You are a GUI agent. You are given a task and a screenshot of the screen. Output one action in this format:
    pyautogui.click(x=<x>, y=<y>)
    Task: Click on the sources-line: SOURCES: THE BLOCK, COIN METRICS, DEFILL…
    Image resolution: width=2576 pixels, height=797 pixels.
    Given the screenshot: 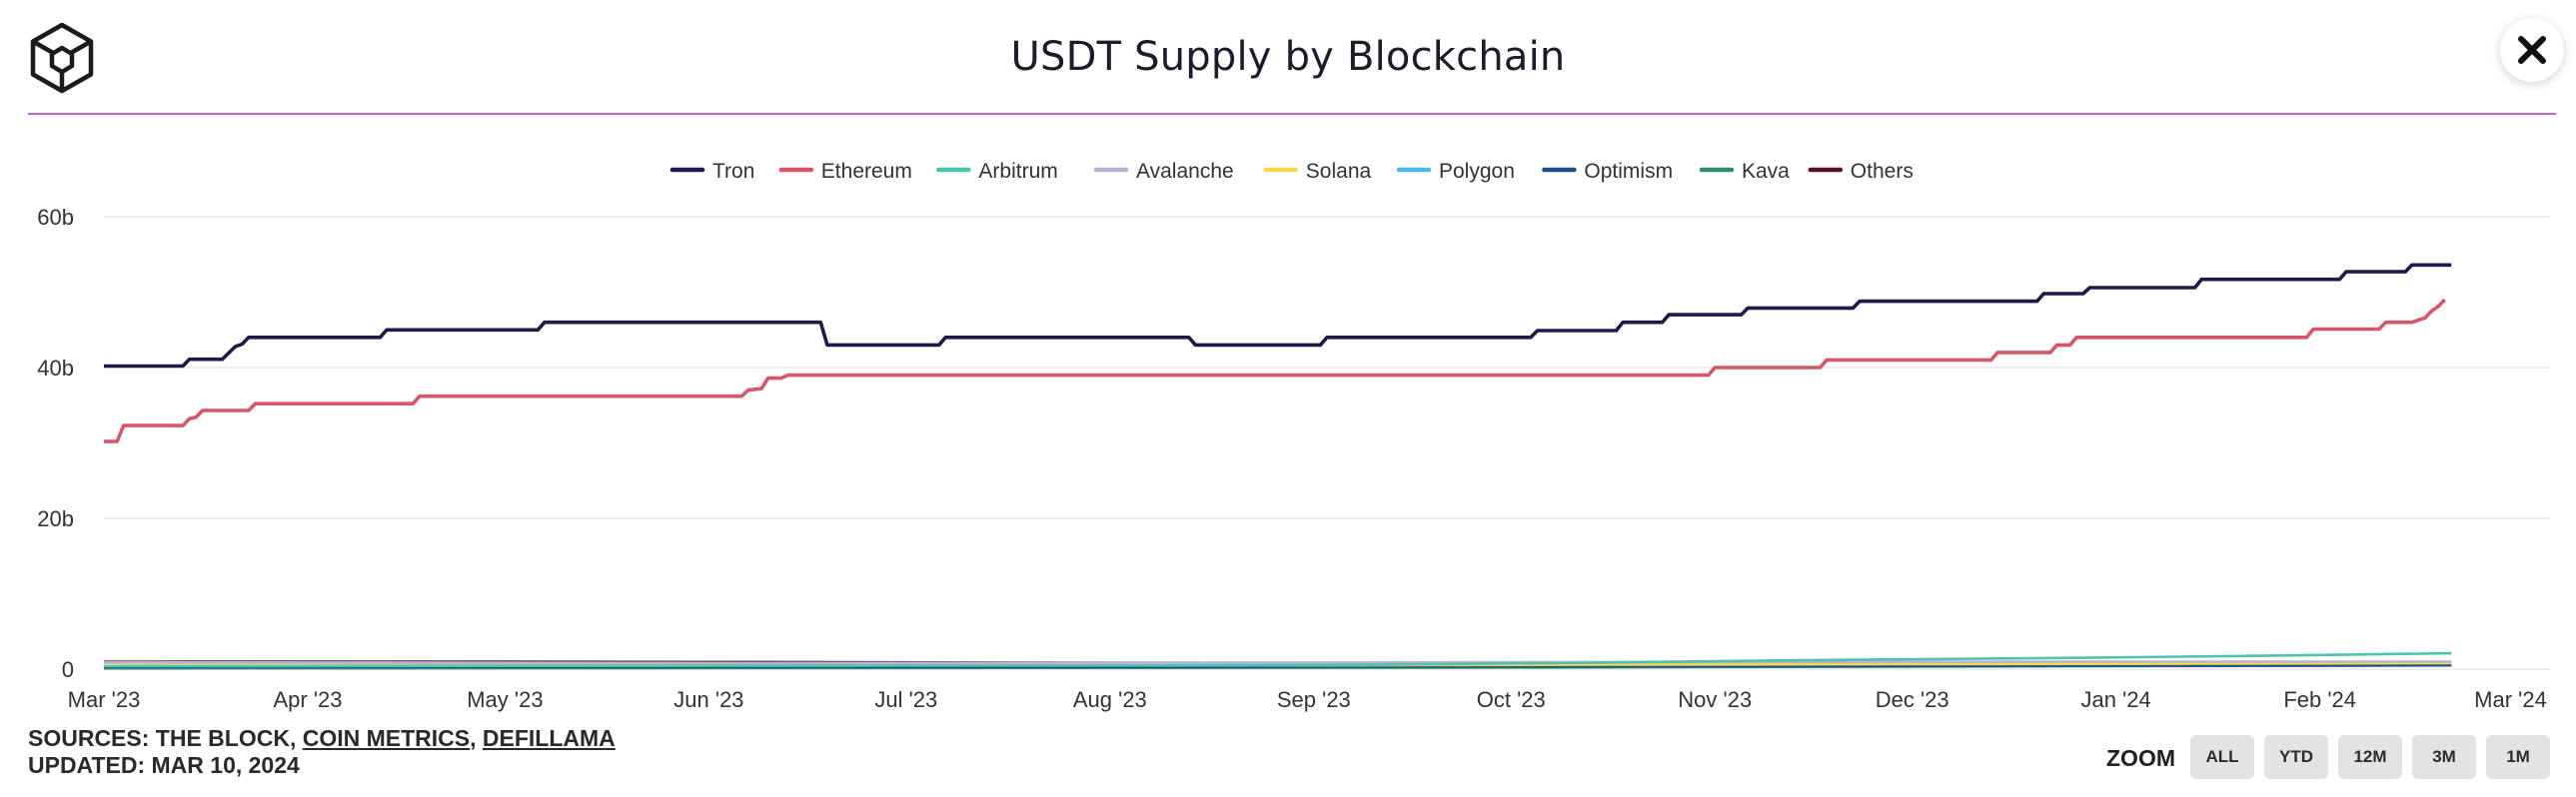 What is the action you would take?
    pyautogui.click(x=322, y=738)
    